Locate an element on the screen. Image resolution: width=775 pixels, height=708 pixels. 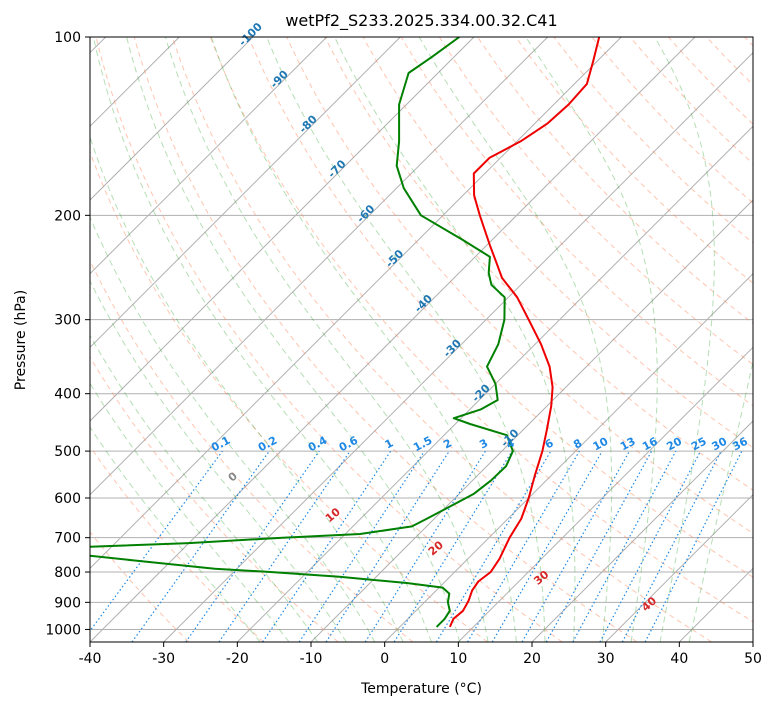
y-axis-label: Pressure (hPa) is located at coordinates (21, 340).